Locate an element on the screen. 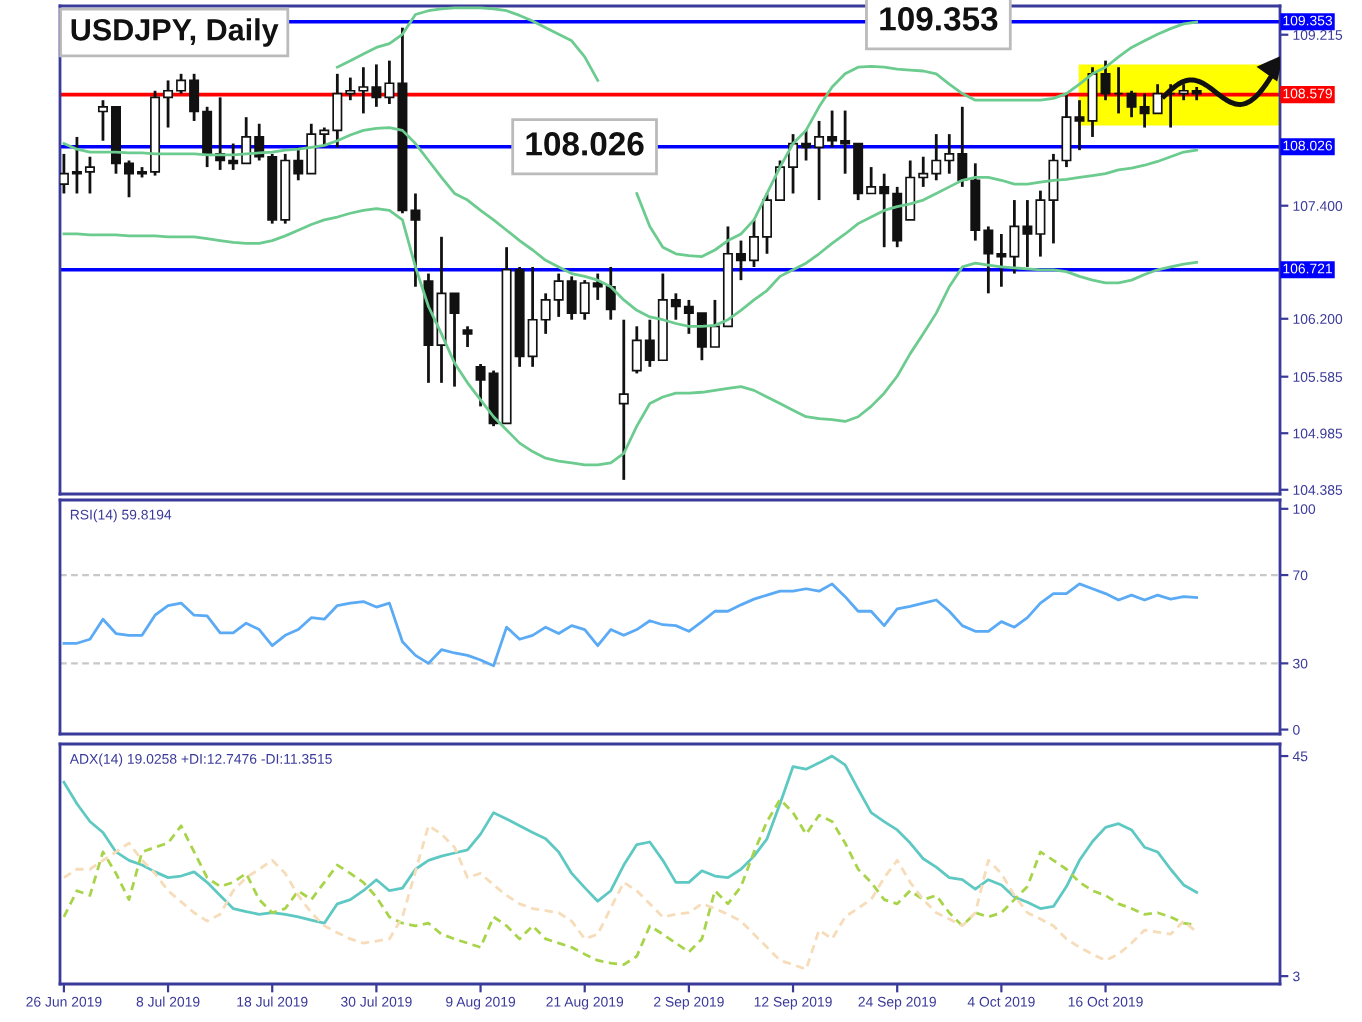 The height and width of the screenshot is (1022, 1362). chart-title: USDJPY, Daily is located at coordinates (175, 32).